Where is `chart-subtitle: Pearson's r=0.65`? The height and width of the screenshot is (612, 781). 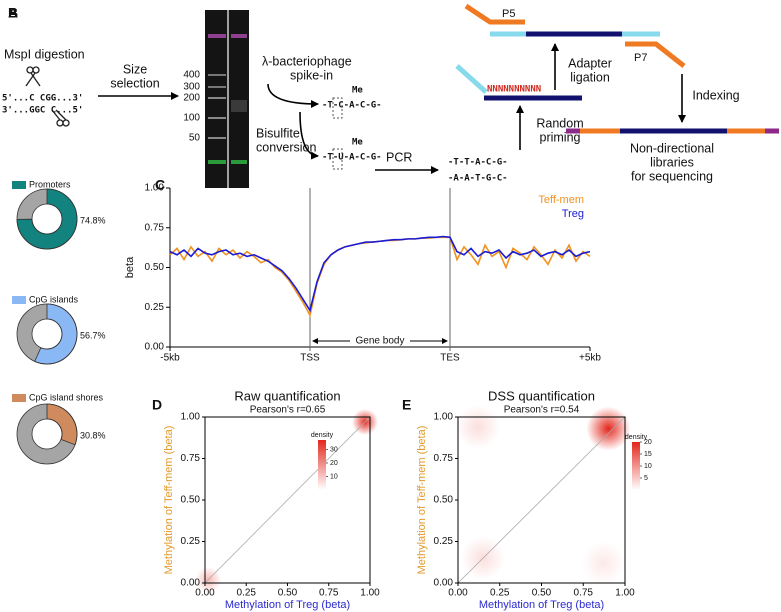
chart-subtitle: Pearson's r=0.65 is located at coordinates (288, 410).